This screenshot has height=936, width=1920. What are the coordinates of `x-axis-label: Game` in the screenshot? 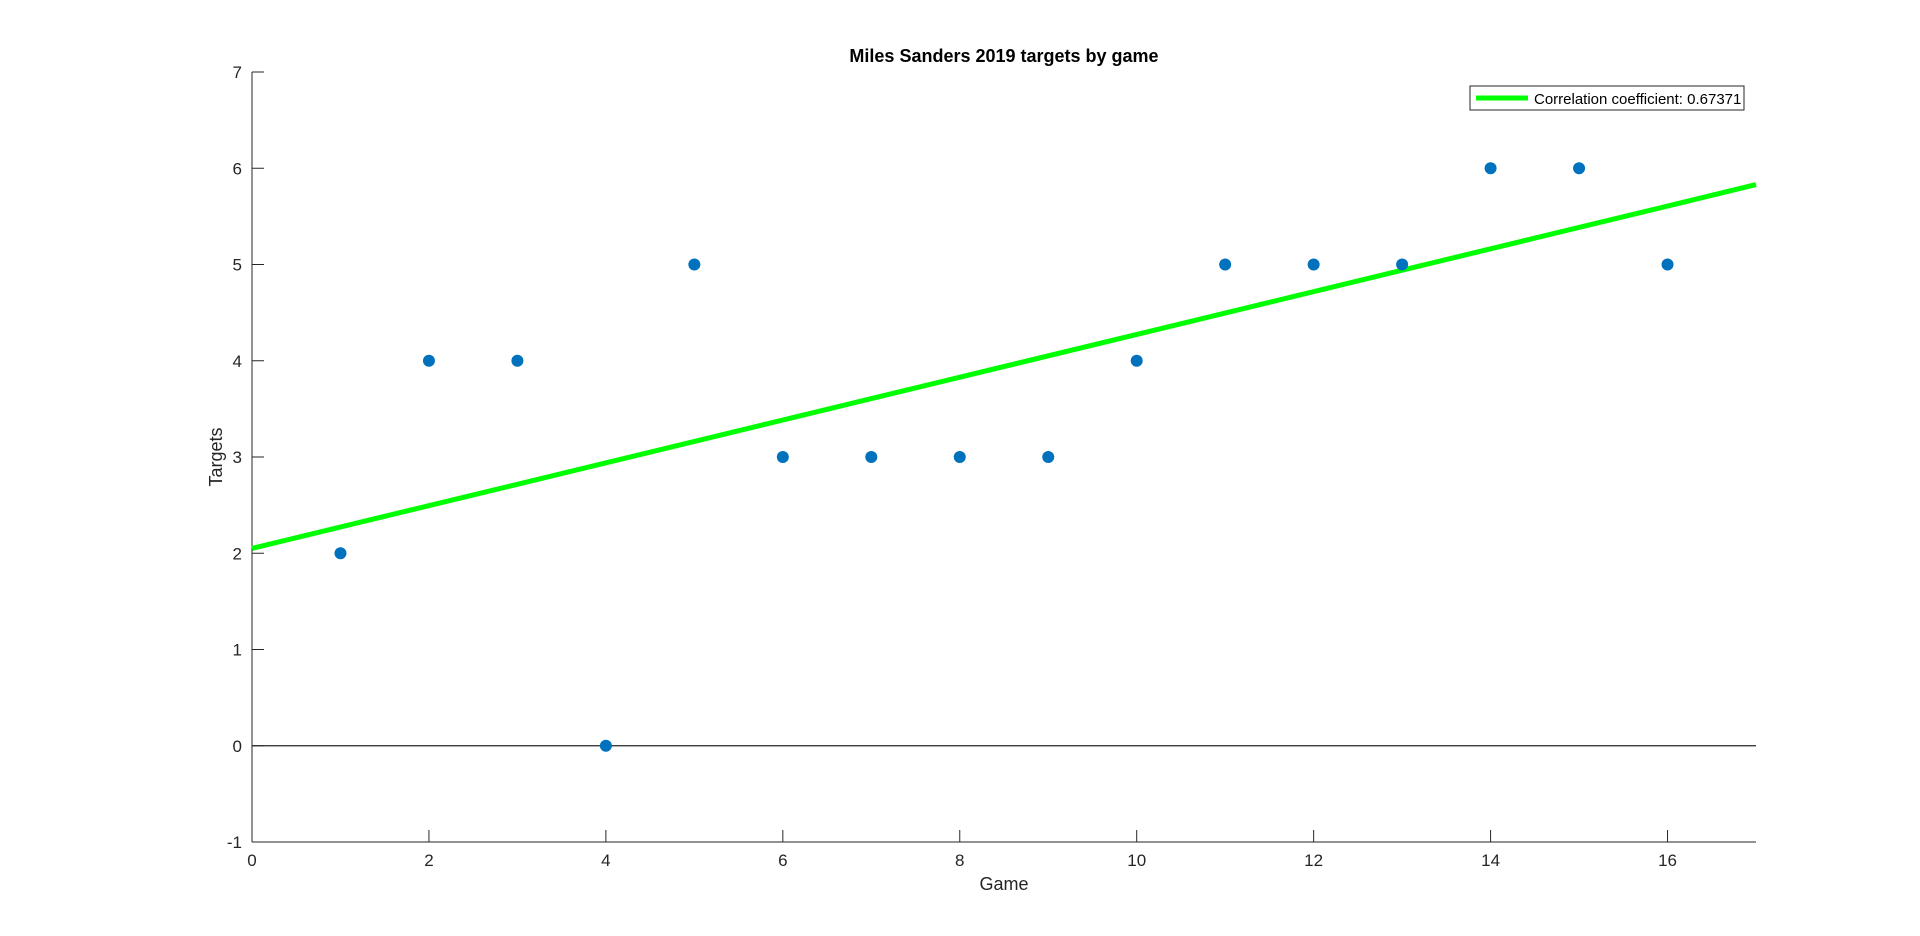 It's located at (1003, 884).